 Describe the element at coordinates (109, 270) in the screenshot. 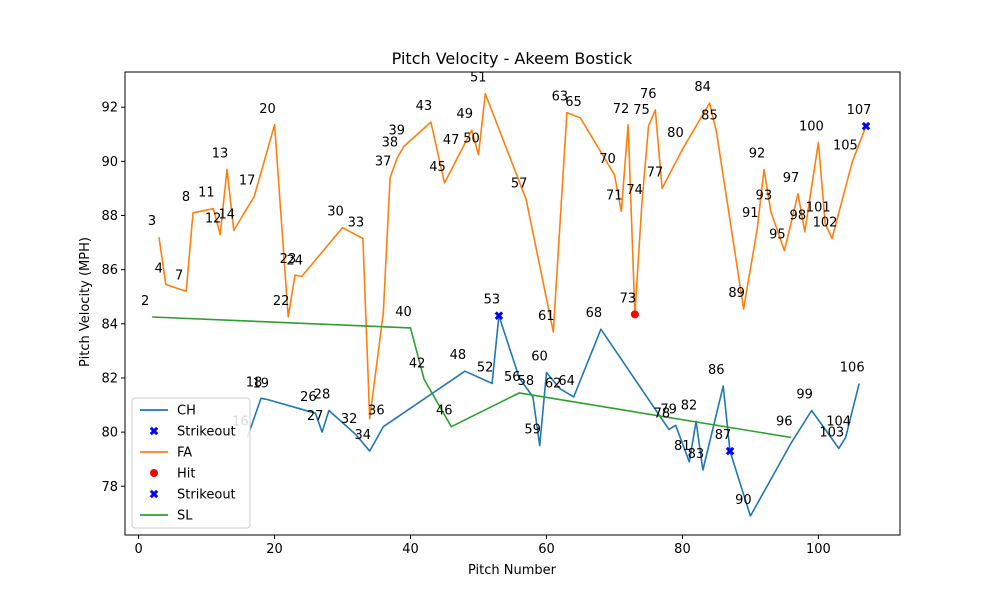

I see `y-tick-label: 86` at that location.